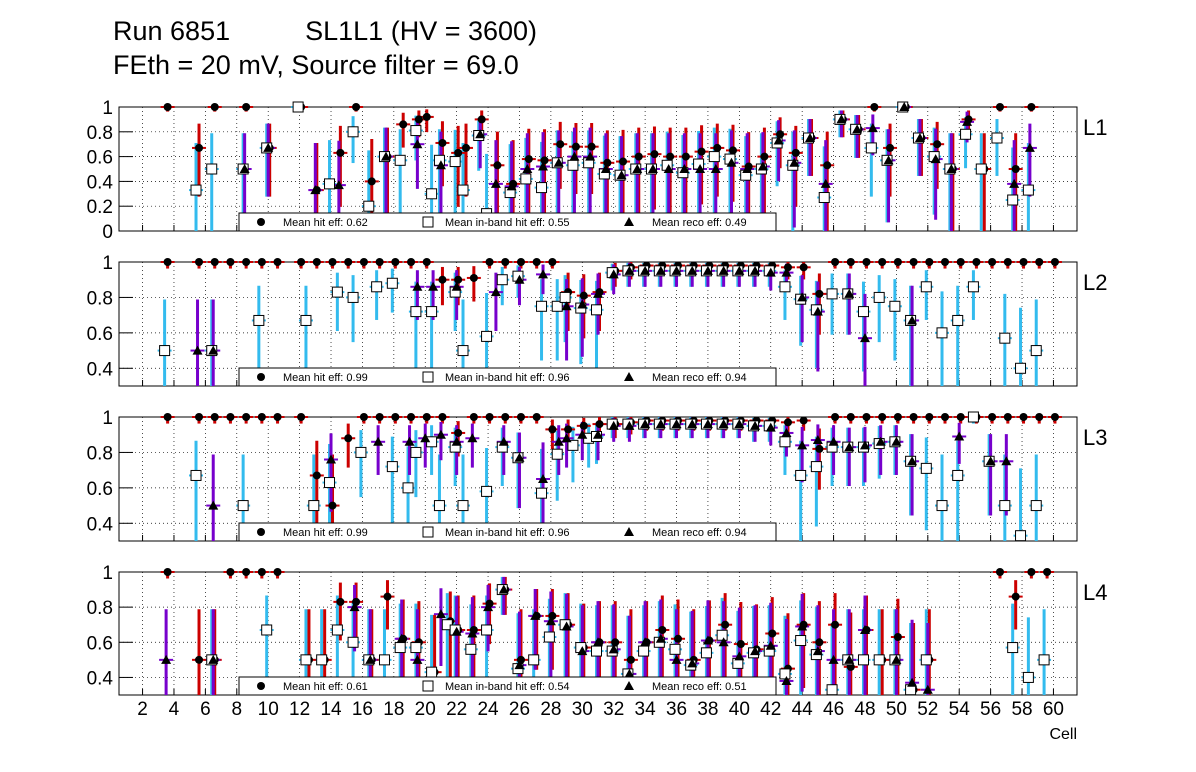  I want to click on x-tick-label: 18, so click(393, 709).